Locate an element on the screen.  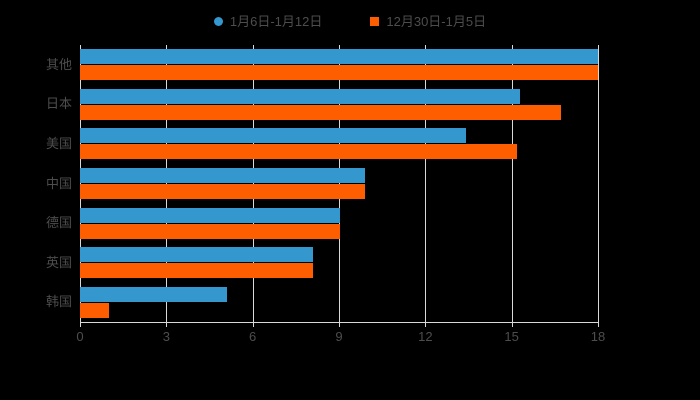
x-axis-tick-label: 9 is located at coordinates (339, 336).